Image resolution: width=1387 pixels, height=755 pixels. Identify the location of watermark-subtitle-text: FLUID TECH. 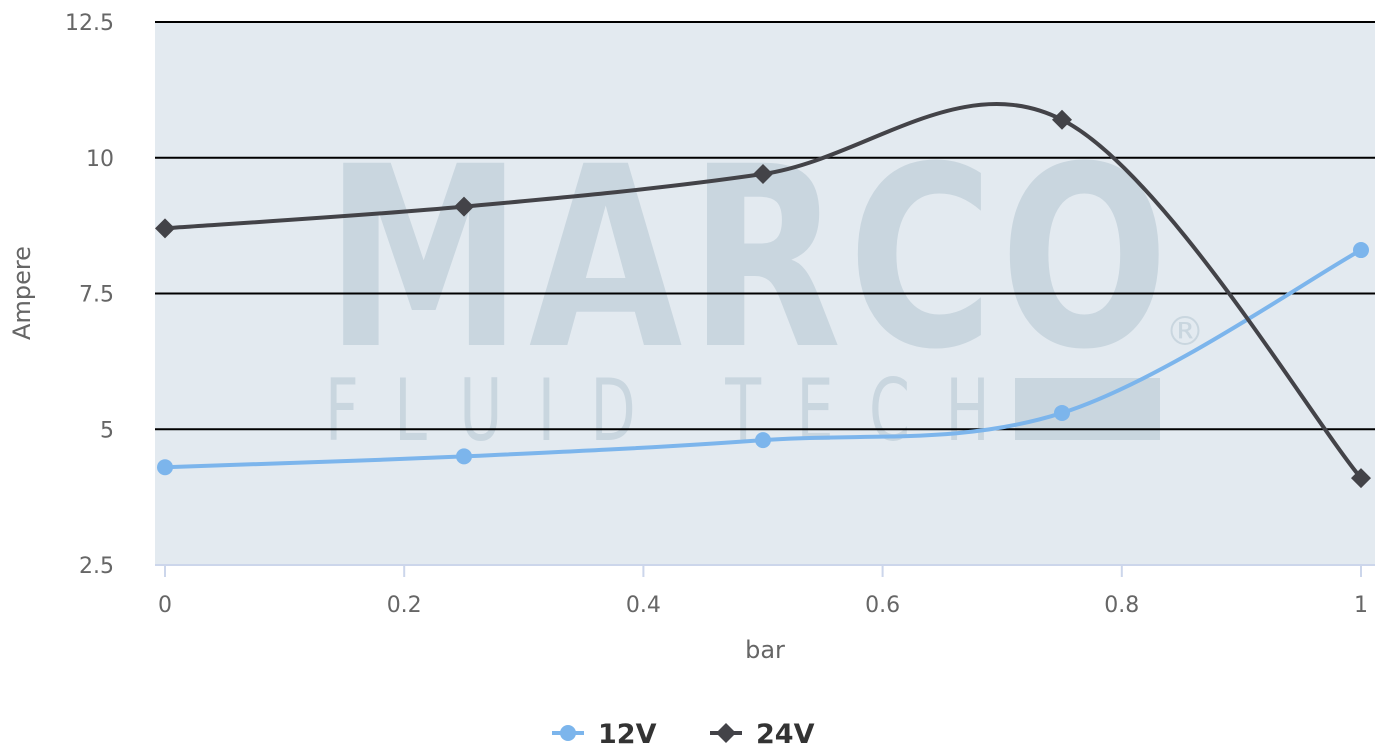
(675, 411).